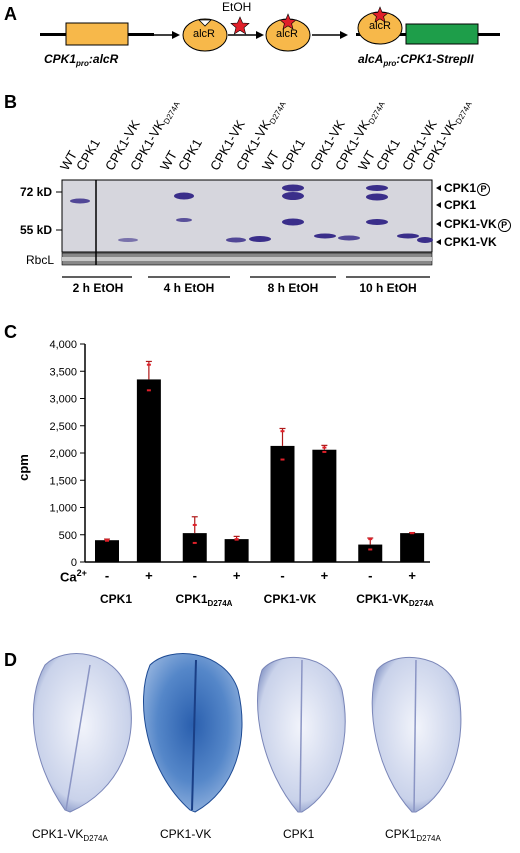  Describe the element at coordinates (395, 600) in the screenshot. I see `group-label: CPK1-VKD274A` at that location.